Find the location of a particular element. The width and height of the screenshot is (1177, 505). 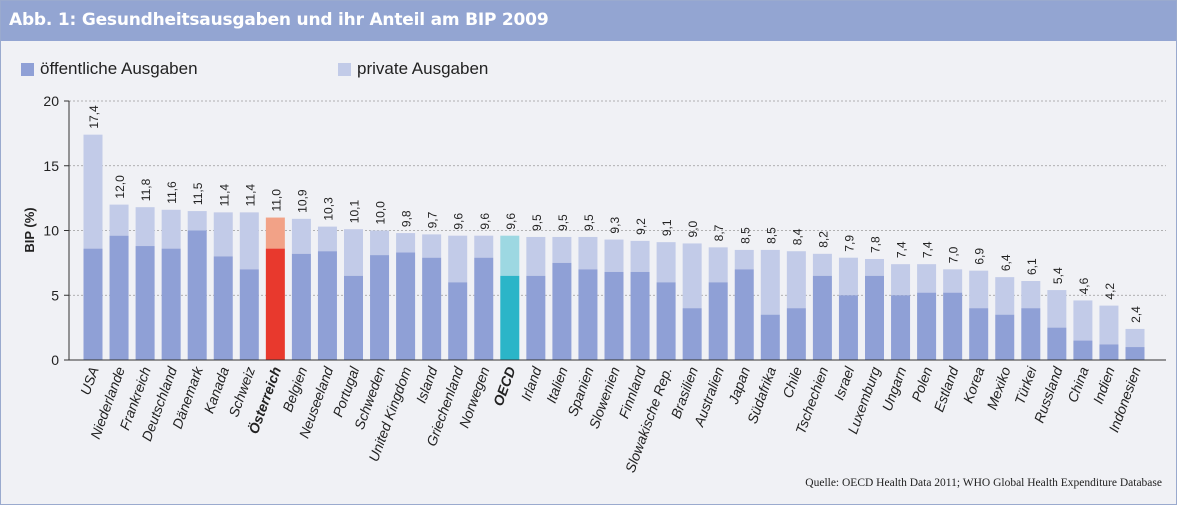

value-label: 9,6 is located at coordinates (485, 221).